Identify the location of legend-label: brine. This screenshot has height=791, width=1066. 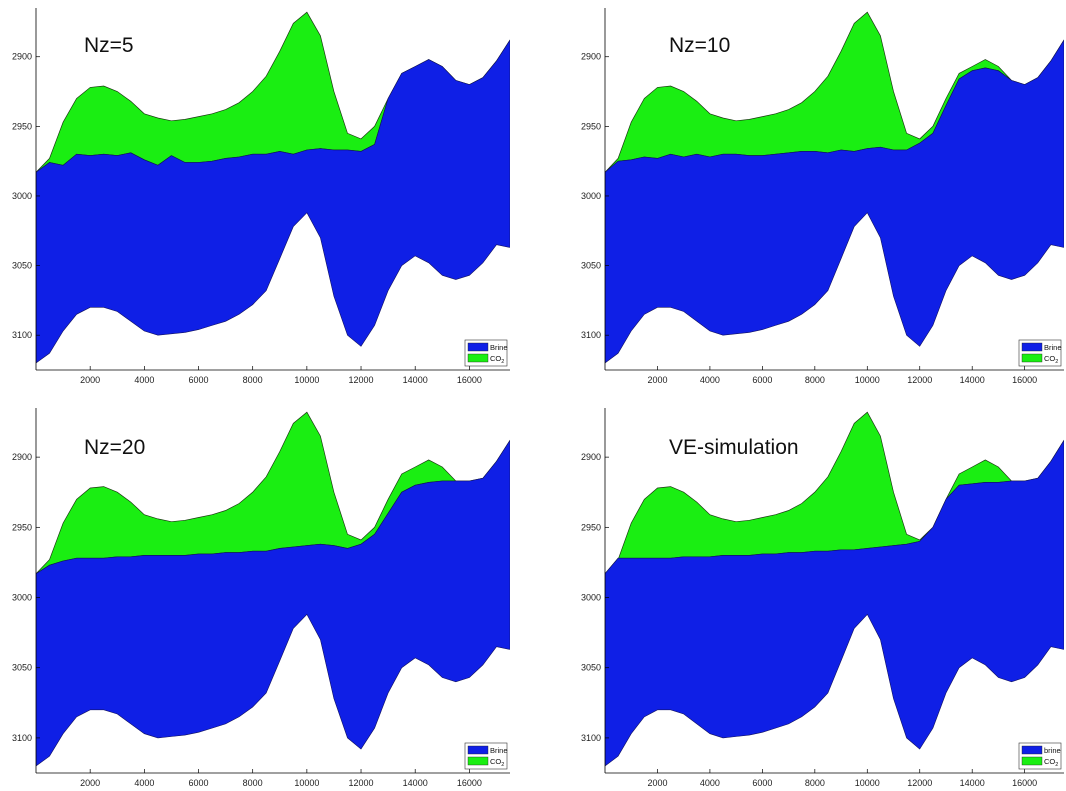
(1052, 750).